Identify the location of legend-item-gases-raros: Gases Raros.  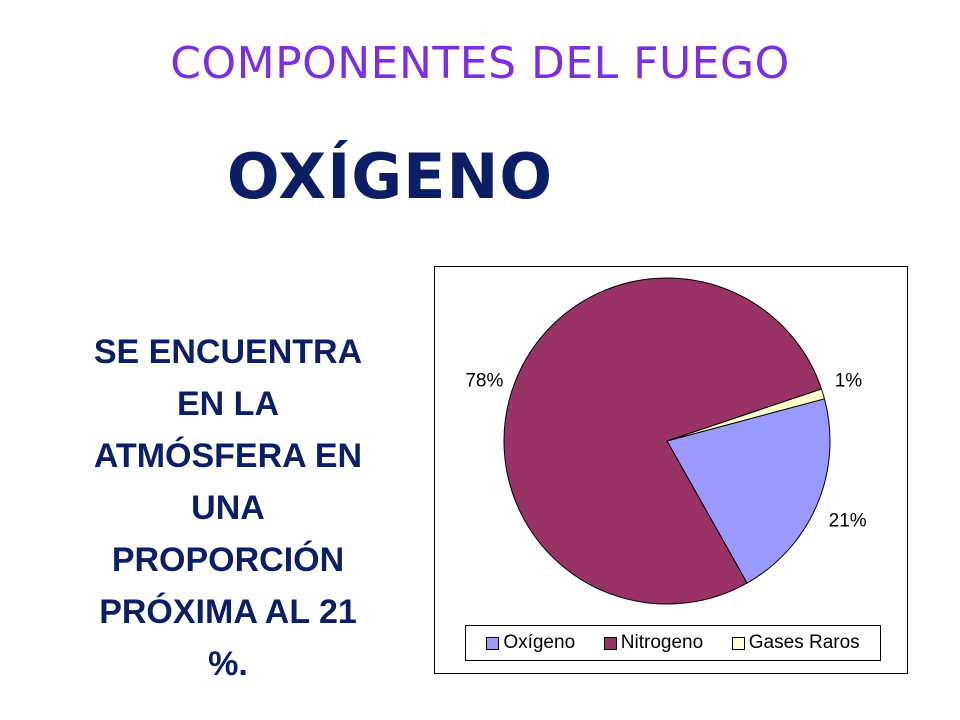
(795, 643).